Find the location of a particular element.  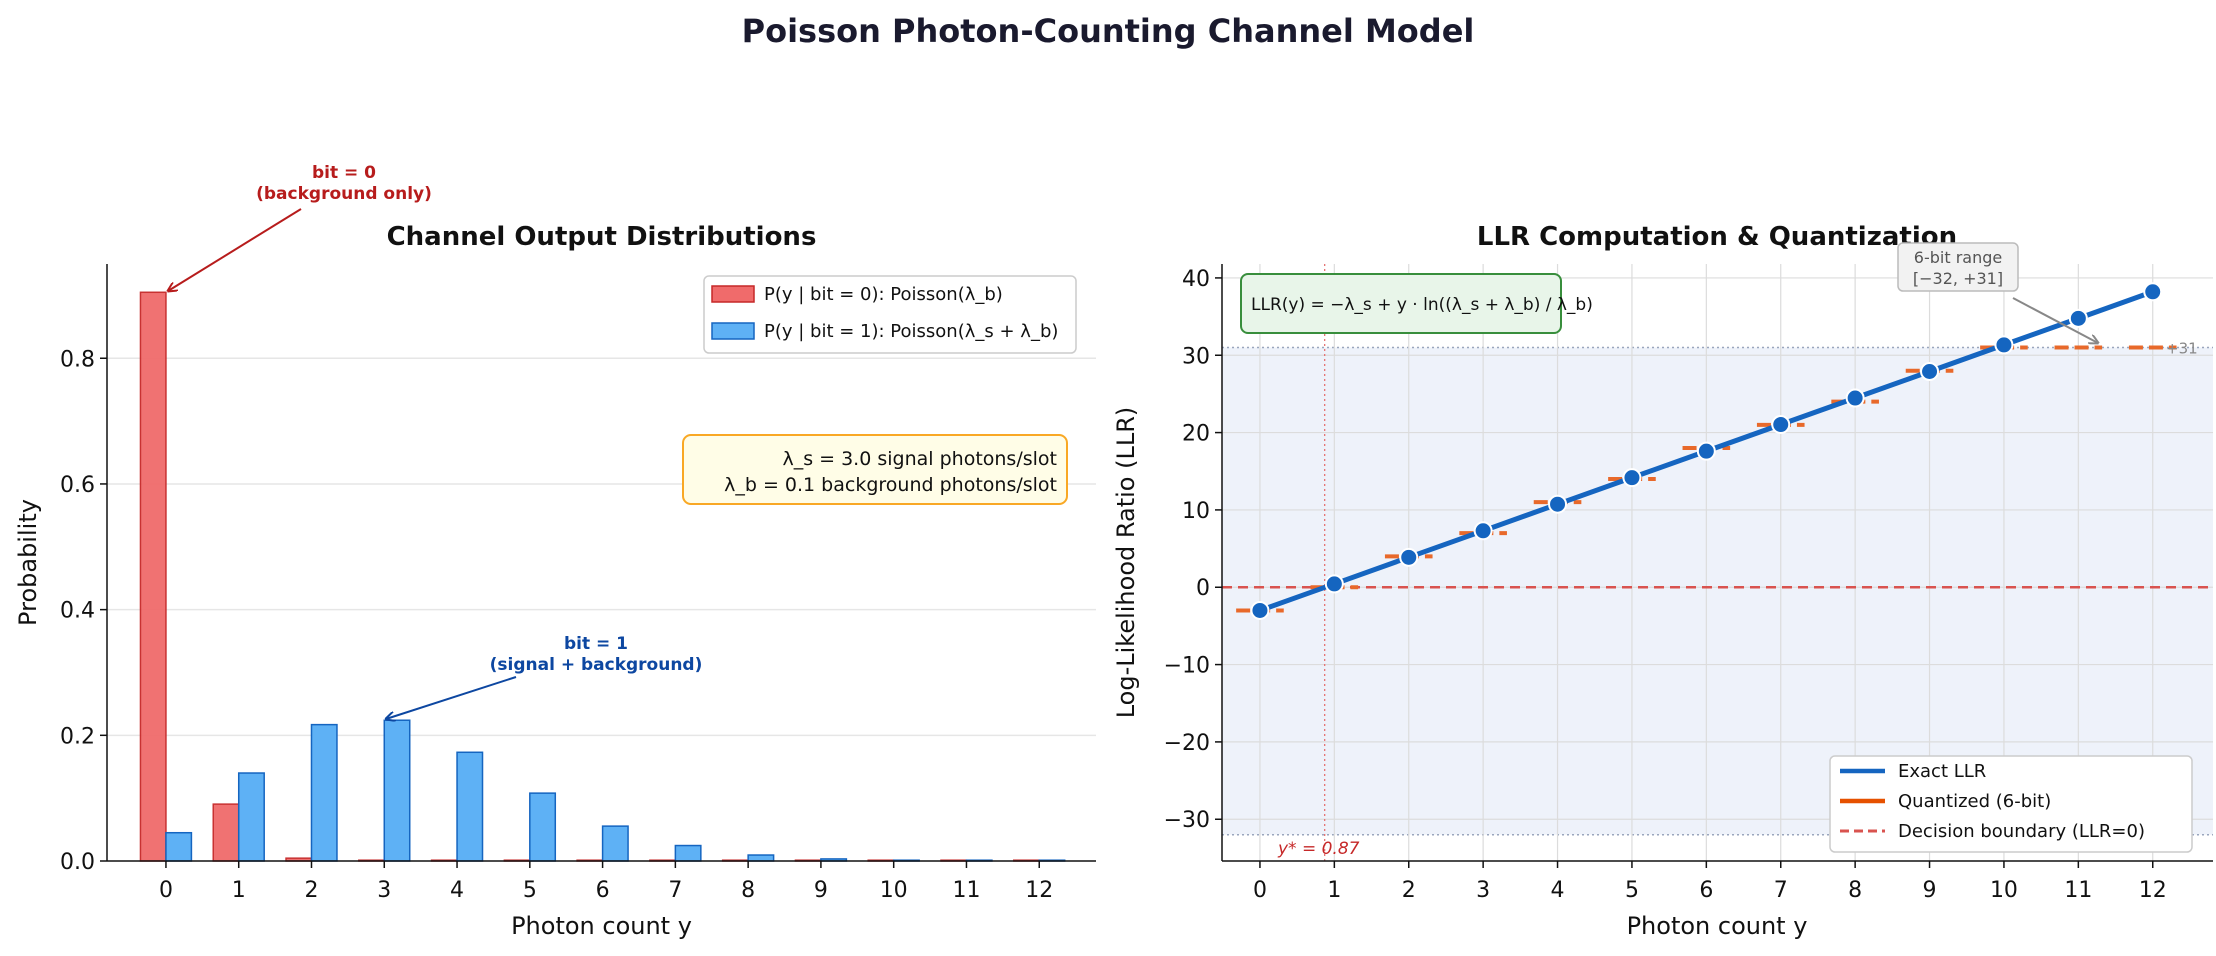

legend-label: P(y | bit = 0): Poisson(λ_b) is located at coordinates (883, 294).